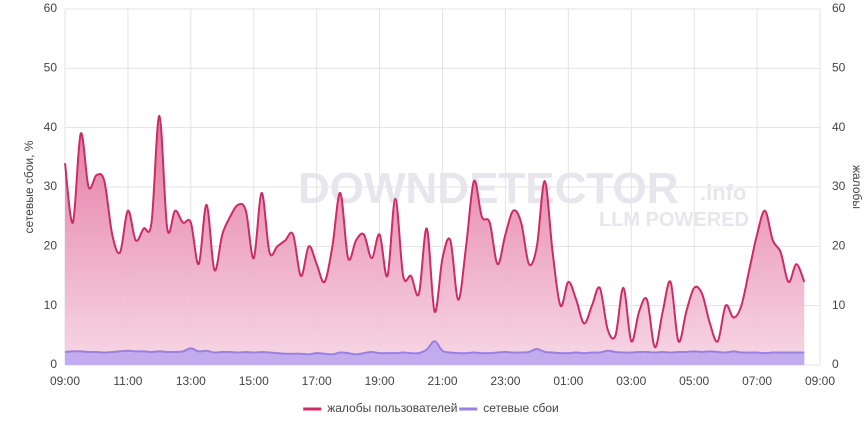 The height and width of the screenshot is (421, 868). I want to click on series-line, so click(434, 348).